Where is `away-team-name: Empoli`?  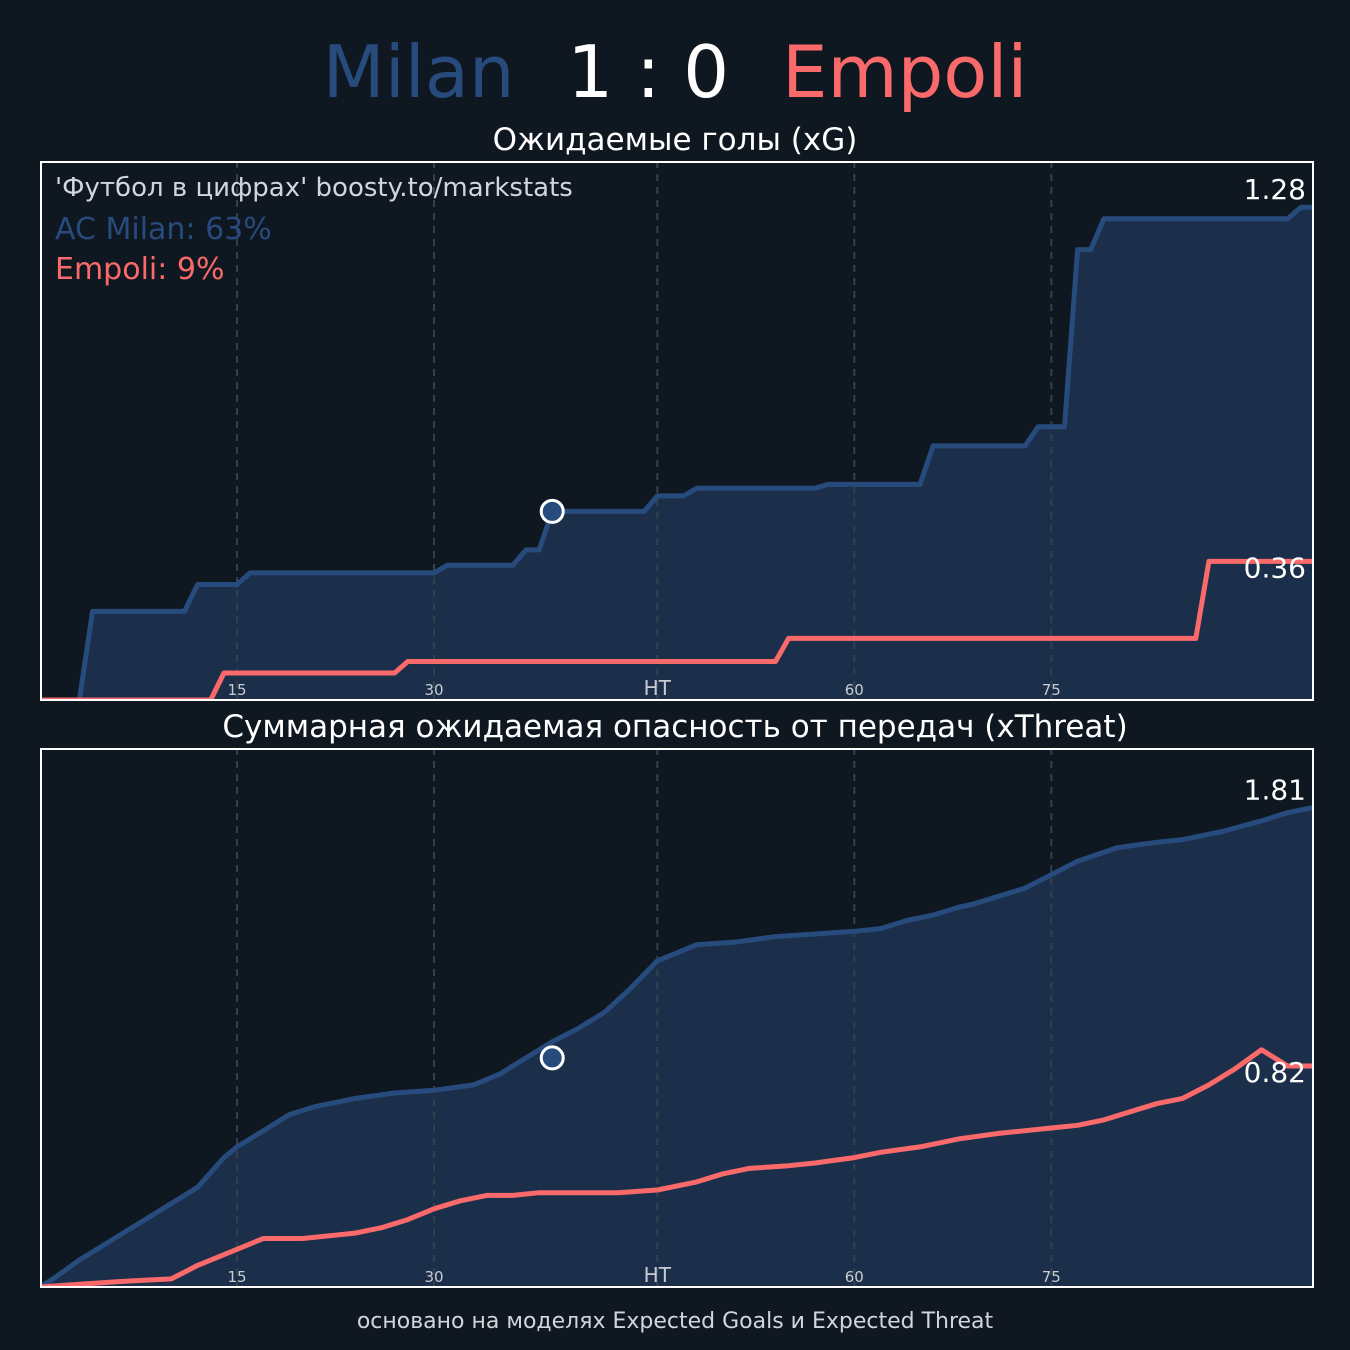
away-team-name: Empoli is located at coordinates (904, 72).